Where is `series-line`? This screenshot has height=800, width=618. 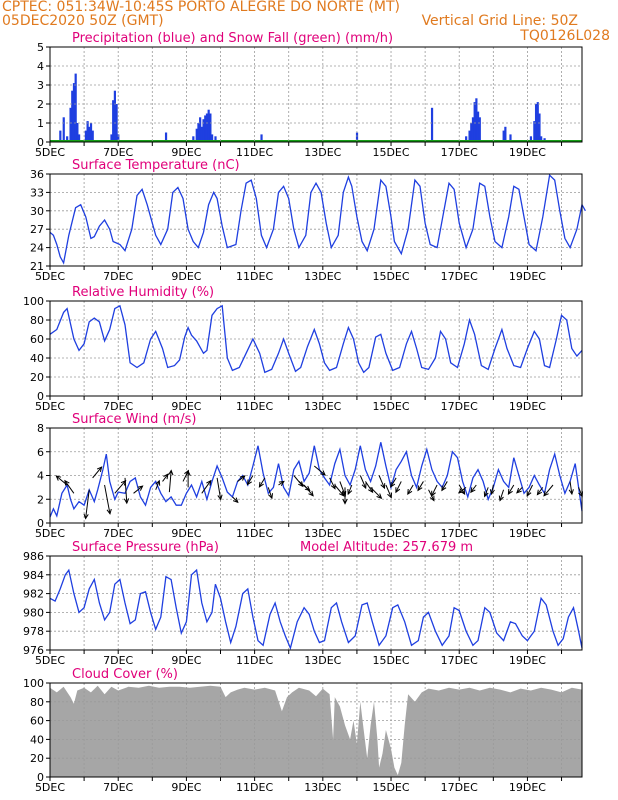
series-line is located at coordinates (317, 219).